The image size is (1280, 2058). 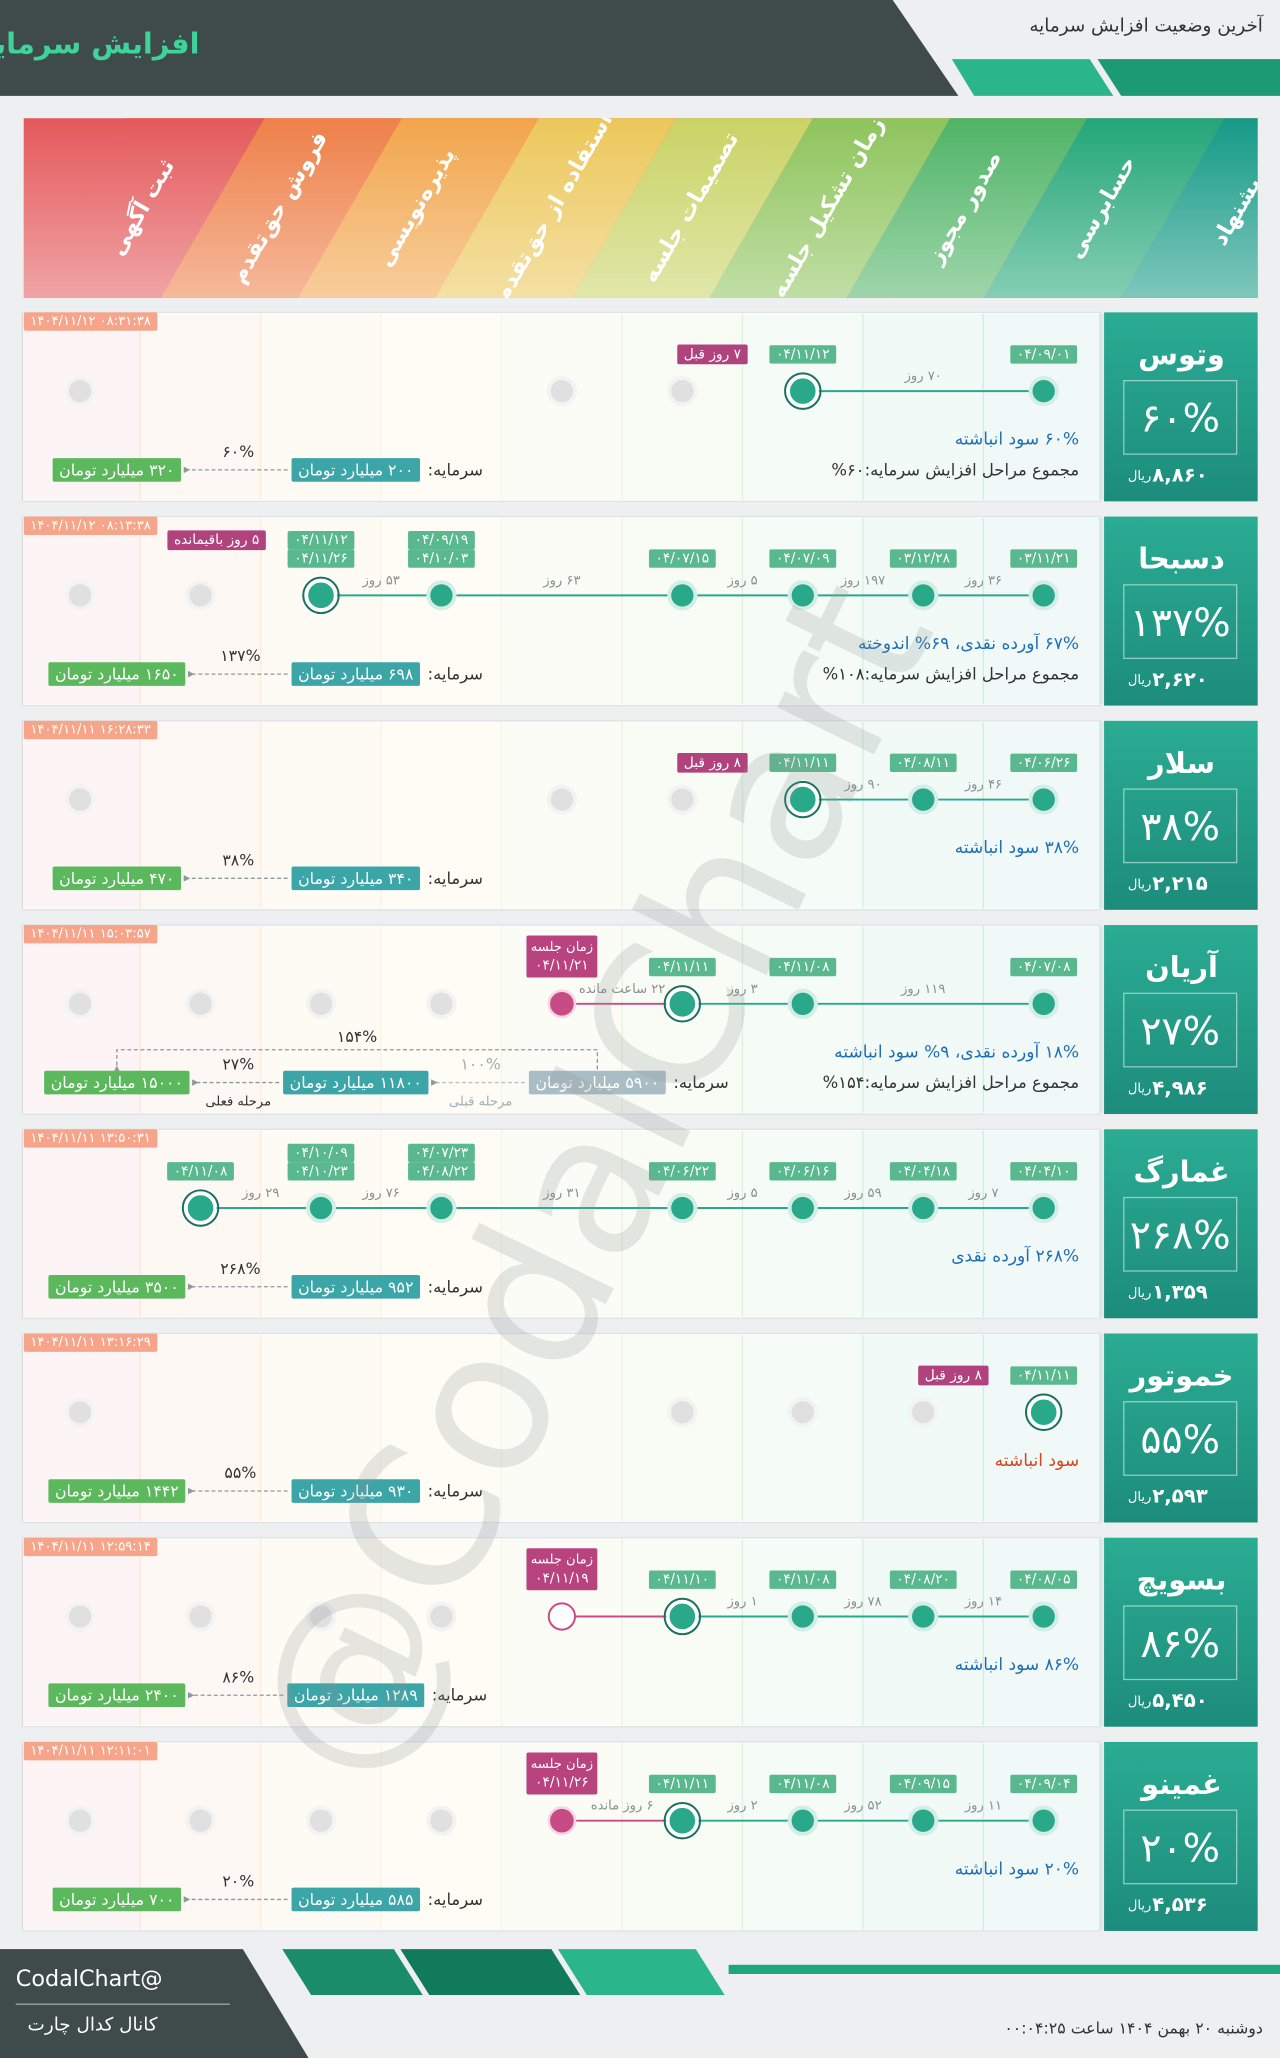 I want to click on date-label-group: ۰۴/۱۱/۲۶, so click(x=321, y=558).